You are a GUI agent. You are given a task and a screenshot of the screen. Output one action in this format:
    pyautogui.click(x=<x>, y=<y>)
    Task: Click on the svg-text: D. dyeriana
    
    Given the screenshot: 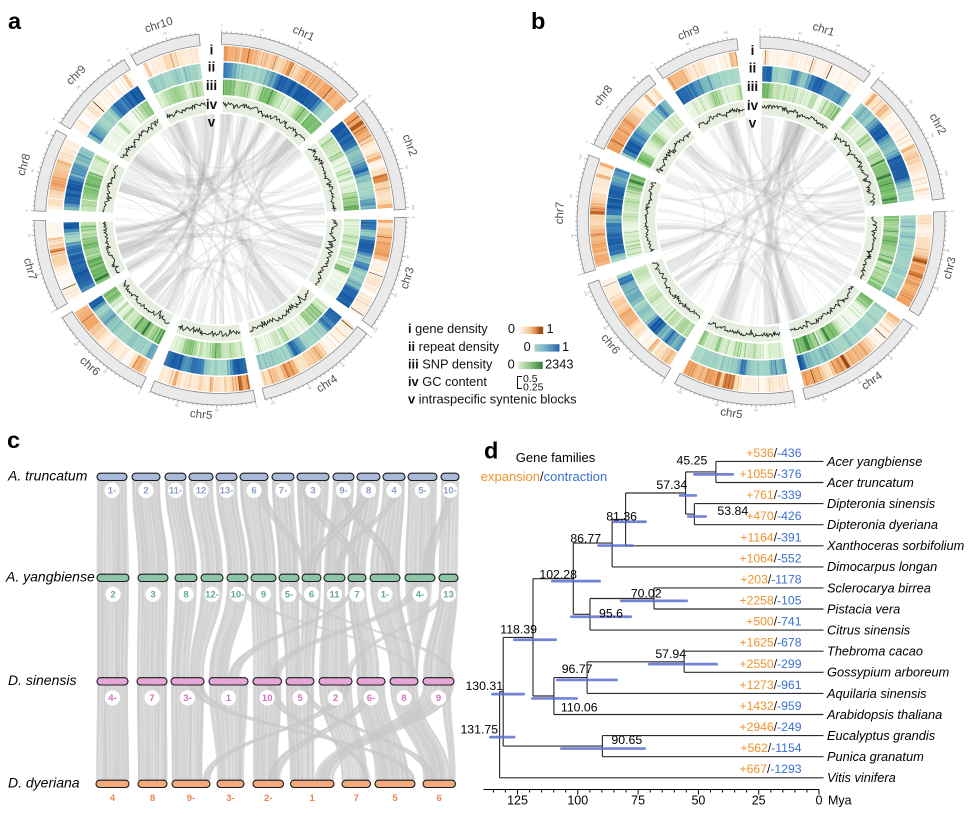 What is the action you would take?
    pyautogui.click(x=44, y=783)
    